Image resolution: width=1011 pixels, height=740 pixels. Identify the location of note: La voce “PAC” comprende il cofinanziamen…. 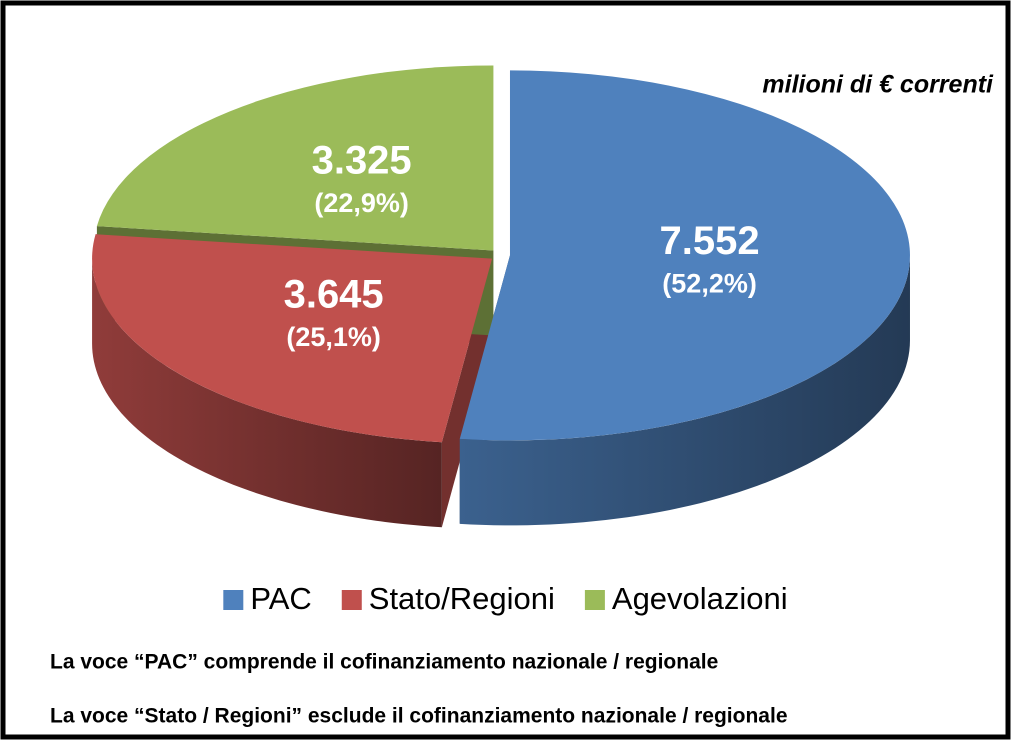
(384, 662).